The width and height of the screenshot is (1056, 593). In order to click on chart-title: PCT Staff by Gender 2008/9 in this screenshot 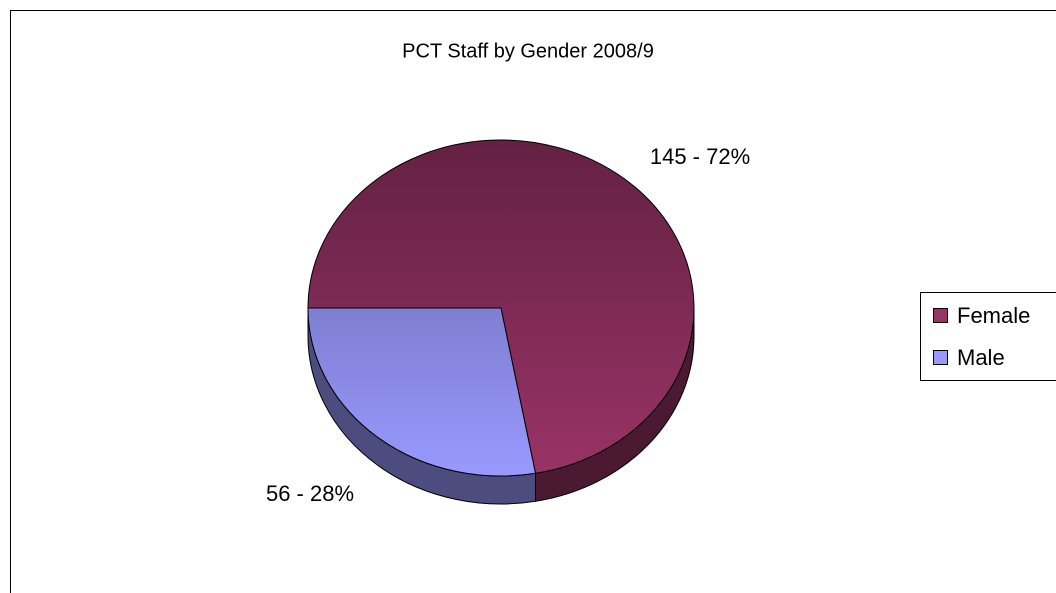, I will do `click(528, 51)`.